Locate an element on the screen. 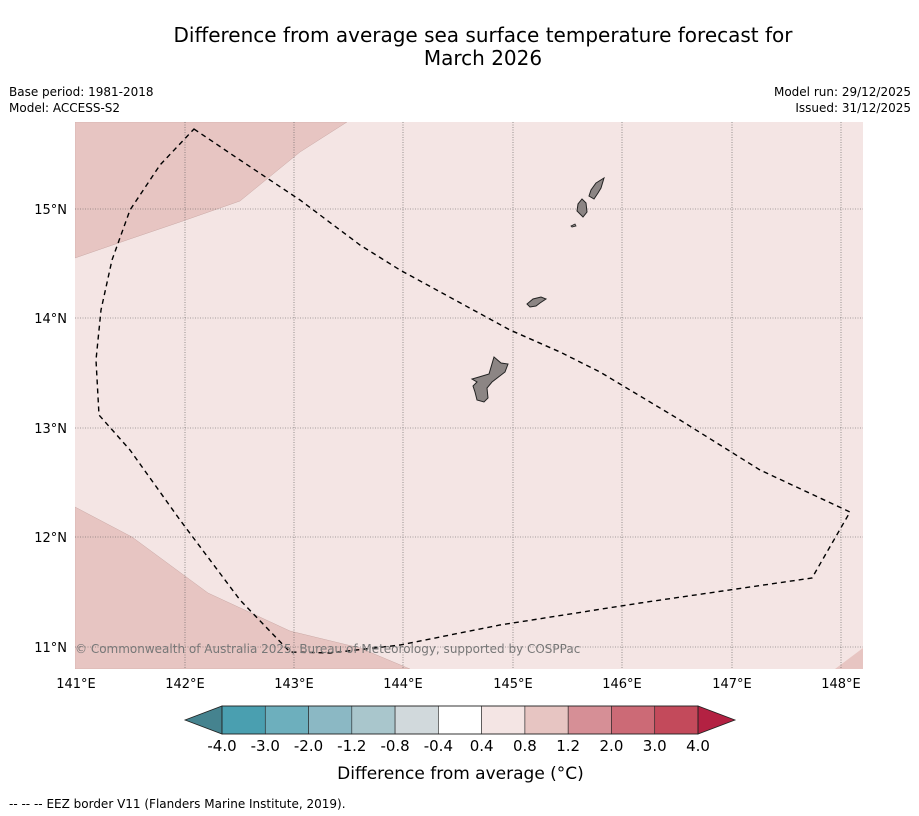 The width and height of the screenshot is (919, 816). lat-label: 12°N is located at coordinates (50, 538).